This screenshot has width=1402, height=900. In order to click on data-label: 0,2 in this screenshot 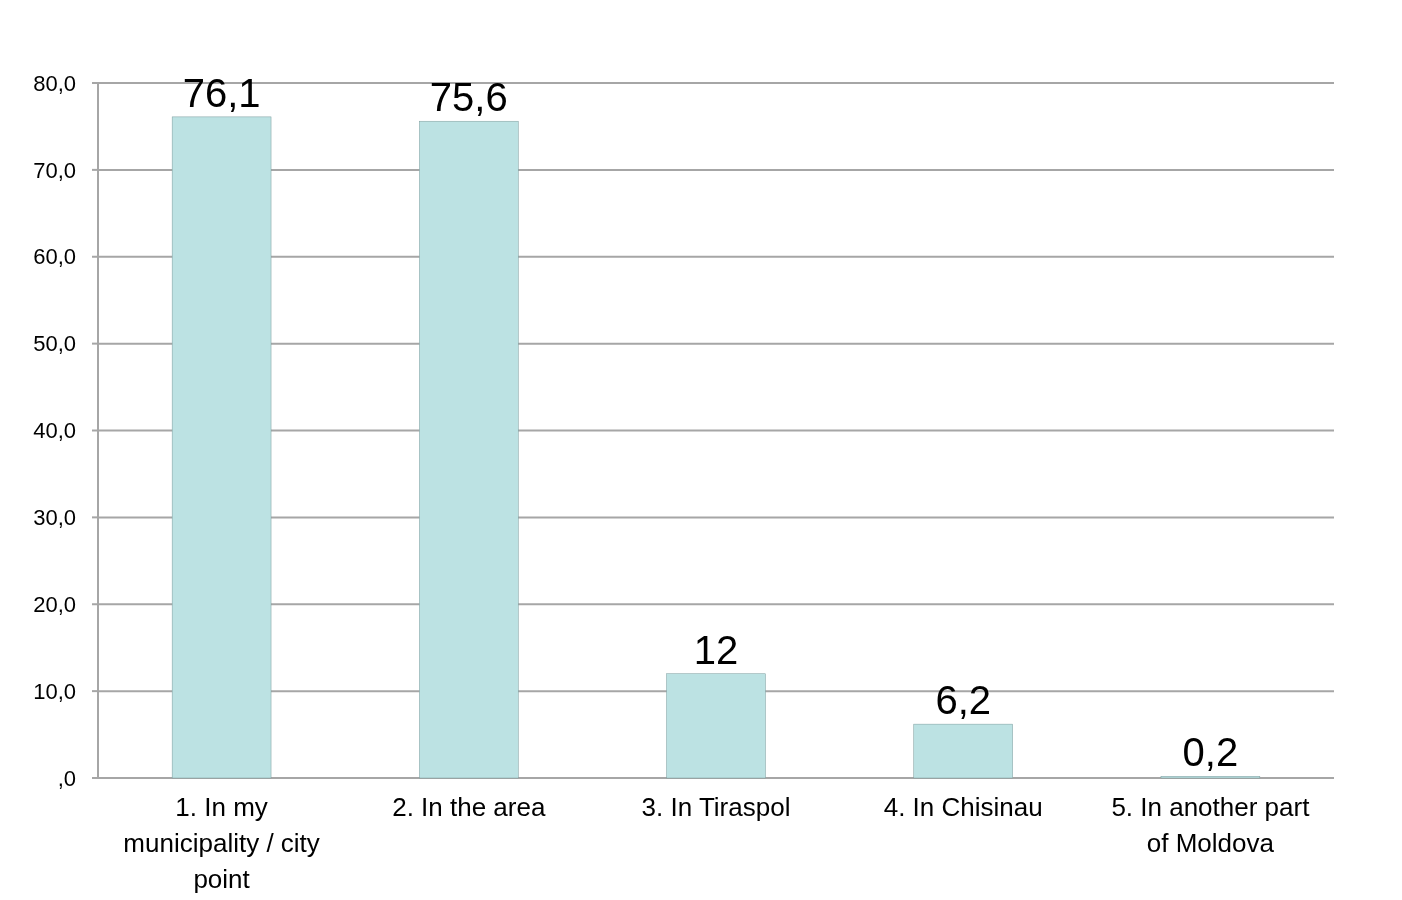, I will do `click(1210, 752)`.